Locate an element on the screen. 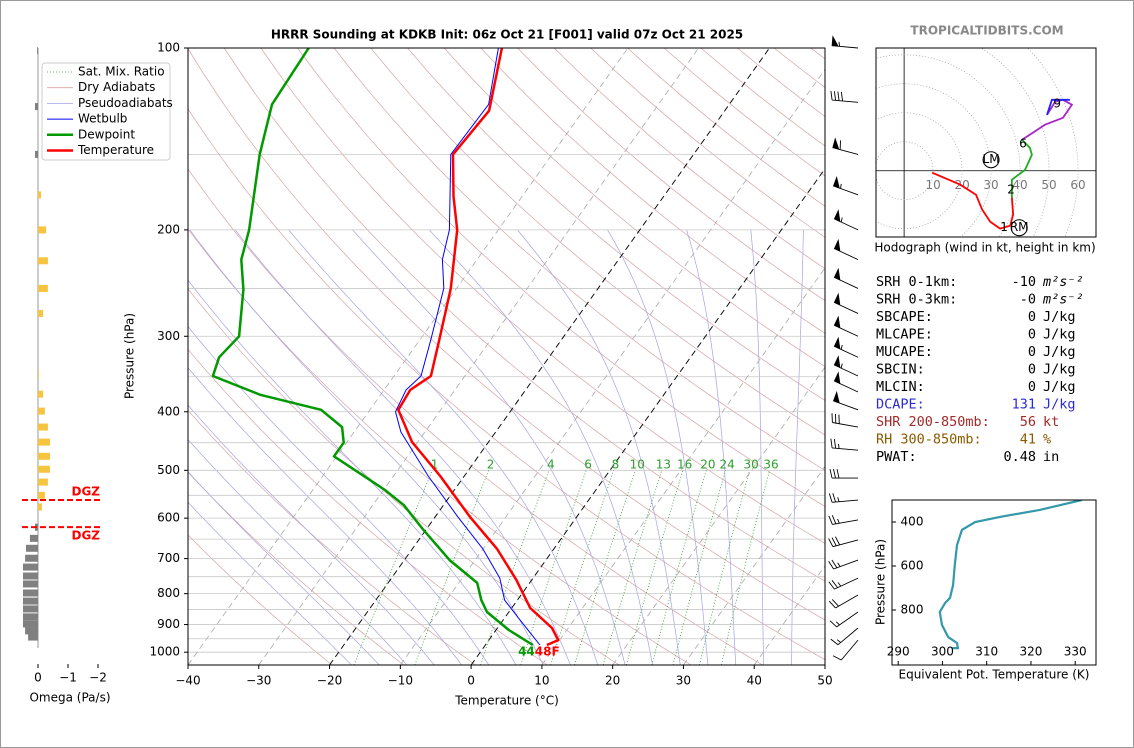  surface-label: 44 is located at coordinates (526, 652).